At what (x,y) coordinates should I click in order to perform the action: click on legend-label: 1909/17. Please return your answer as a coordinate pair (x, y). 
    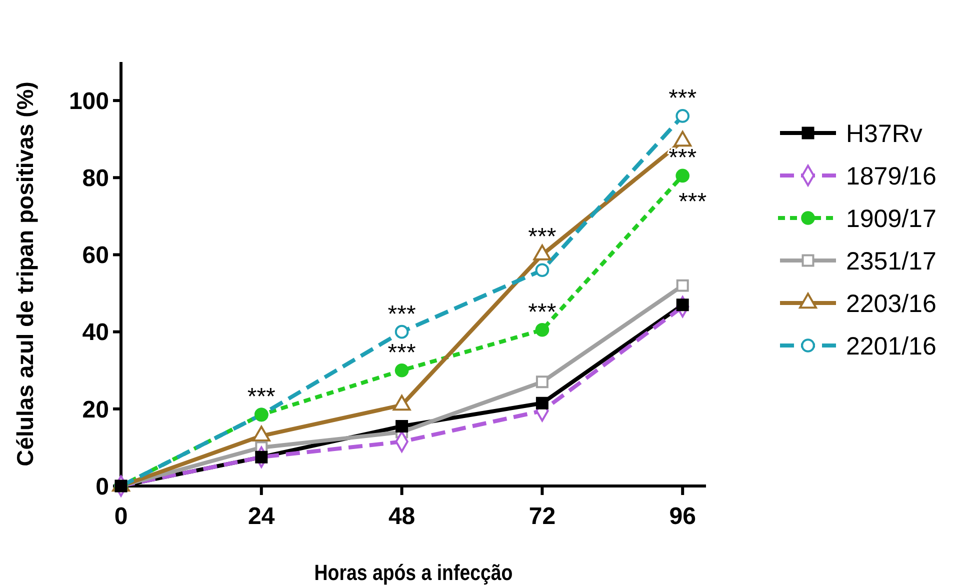
    Looking at the image, I should click on (891, 218).